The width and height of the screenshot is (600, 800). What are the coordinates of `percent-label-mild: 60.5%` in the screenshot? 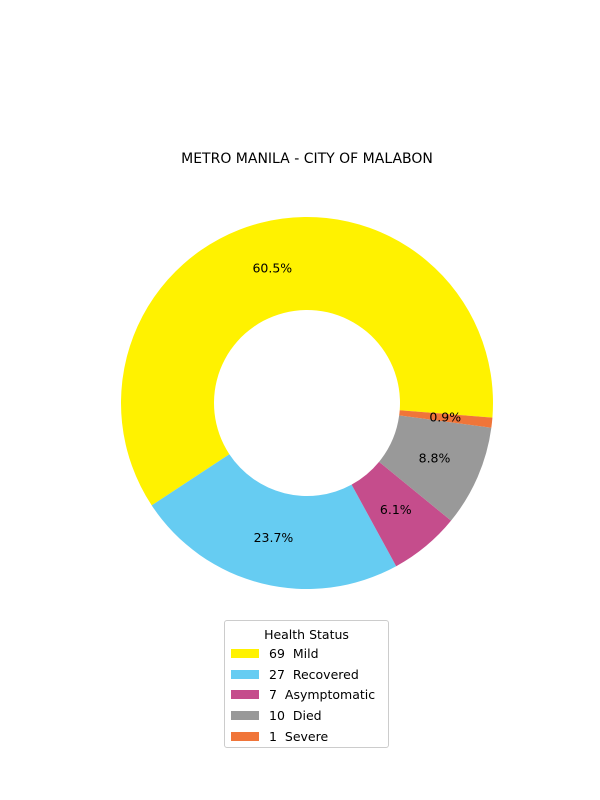 It's located at (272, 267).